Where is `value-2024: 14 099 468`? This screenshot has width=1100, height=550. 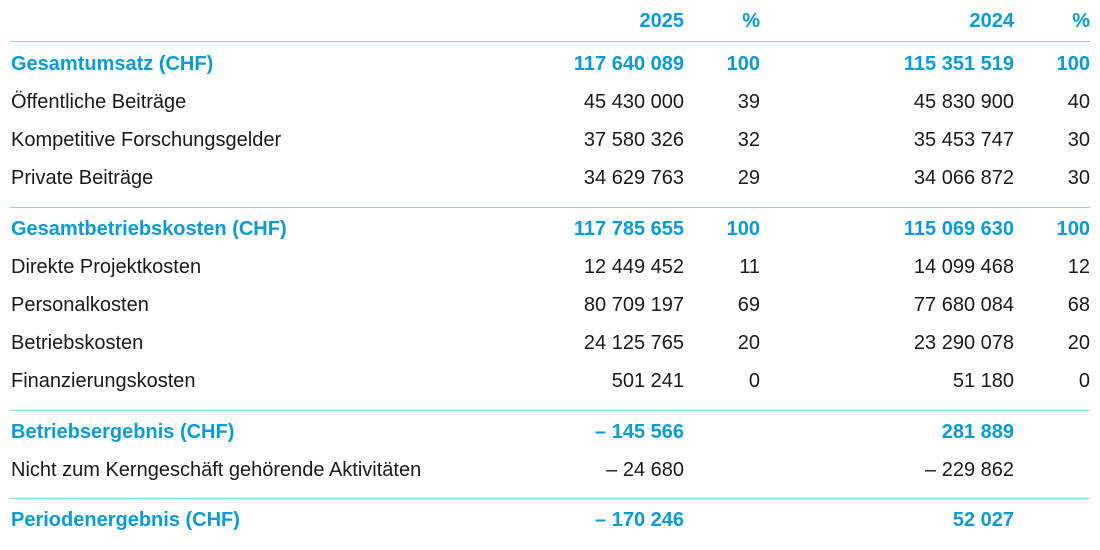
value-2024: 14 099 468 is located at coordinates (963, 267).